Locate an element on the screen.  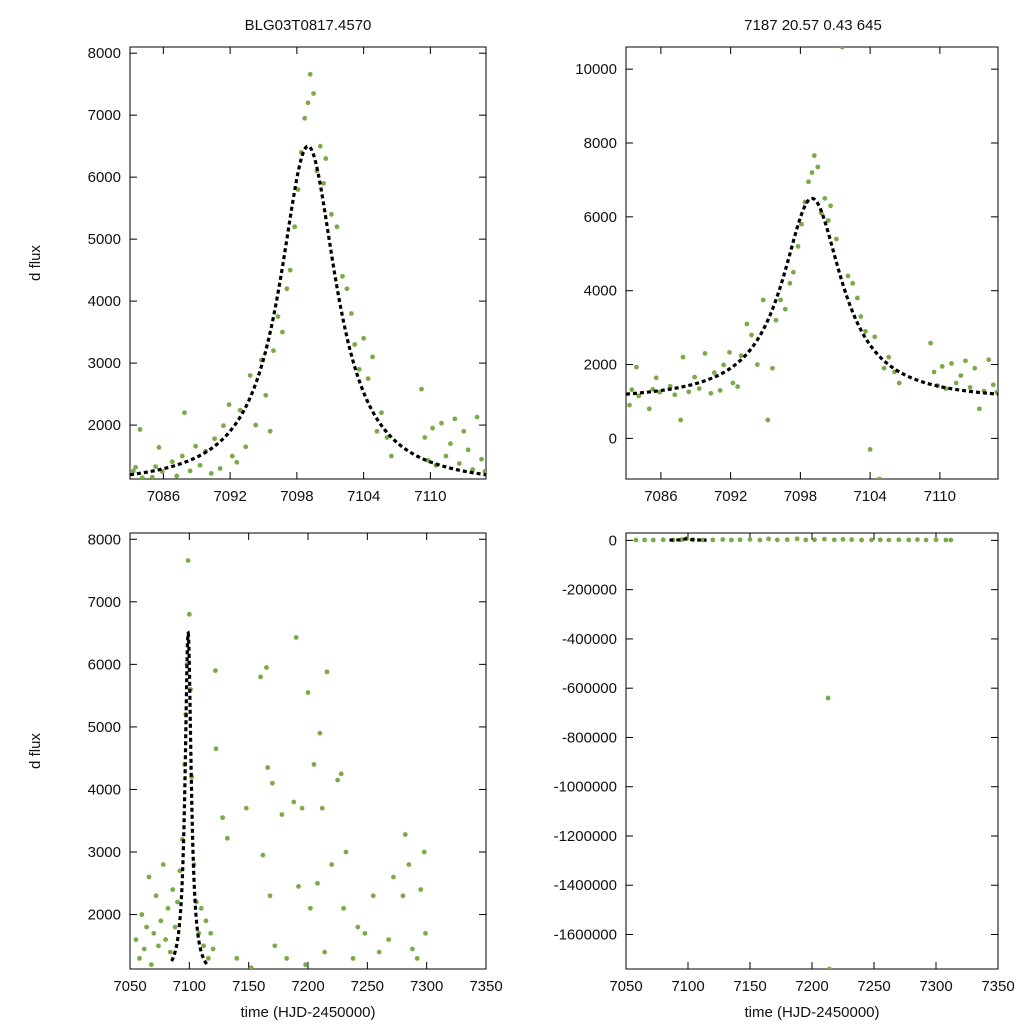
y-tick-label: 7000 is located at coordinates (104, 115).